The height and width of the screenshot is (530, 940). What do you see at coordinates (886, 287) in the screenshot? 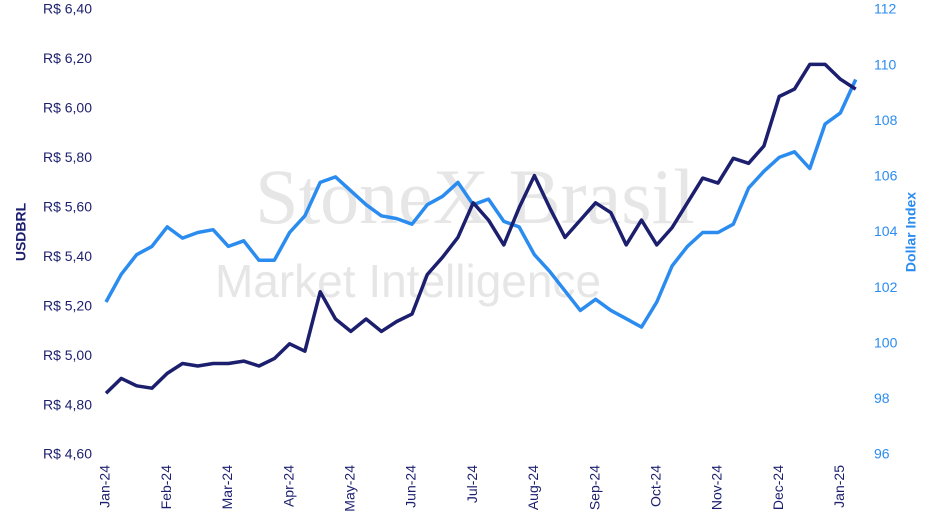
I see `y2-tick-label: 102` at bounding box center [886, 287].